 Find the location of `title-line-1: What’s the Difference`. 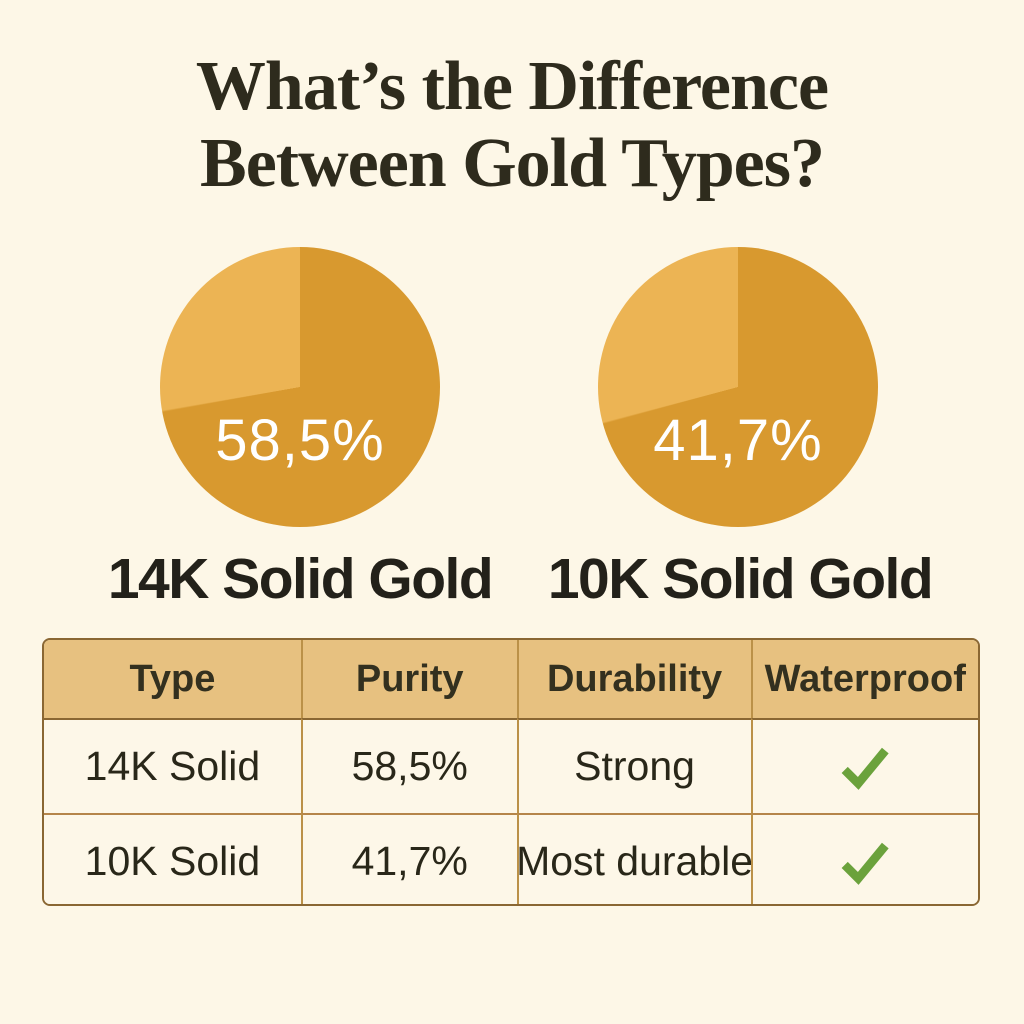

title-line-1: What’s the Difference is located at coordinates (512, 86).